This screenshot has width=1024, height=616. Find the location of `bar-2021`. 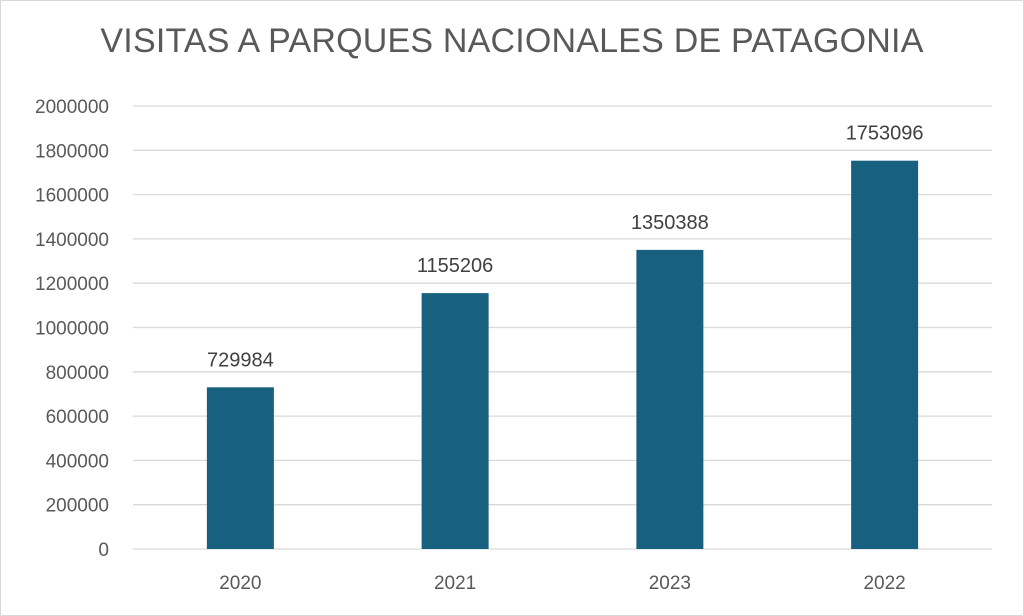

bar-2021 is located at coordinates (455, 421).